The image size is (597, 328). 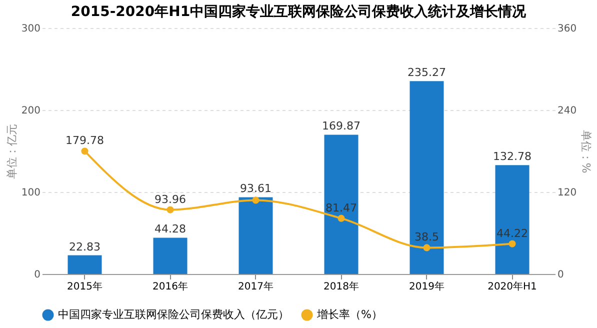 What do you see at coordinates (30, 111) in the screenshot?
I see `y-tick-label: 200` at bounding box center [30, 111].